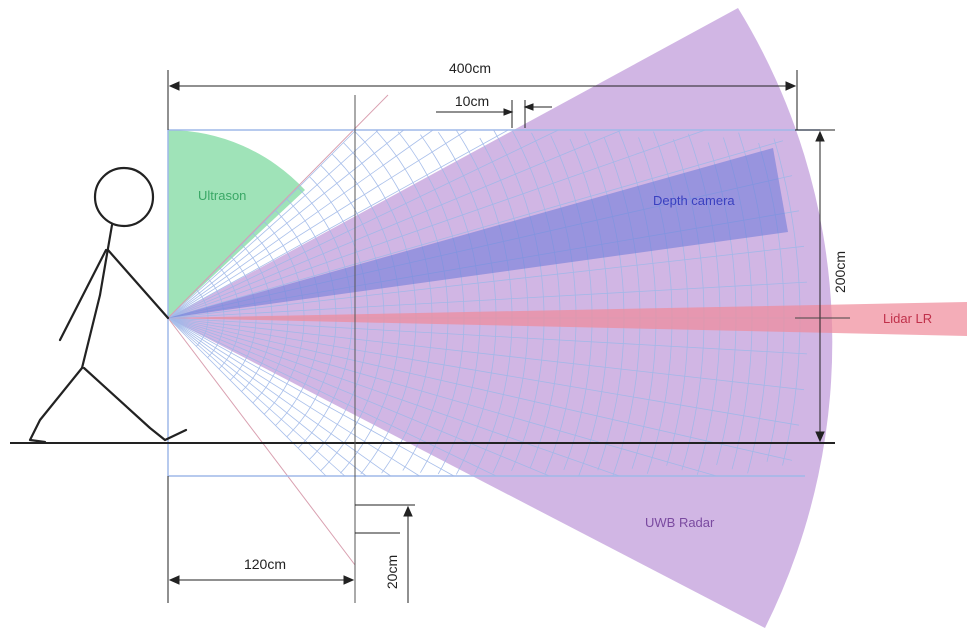  I want to click on lower-boundary-ray, so click(261, 441).